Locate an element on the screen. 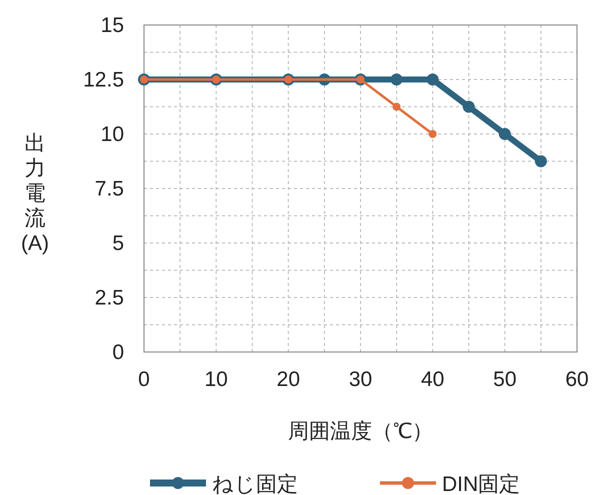 The height and width of the screenshot is (495, 597). y-tick-label: 7.5 is located at coordinates (109, 189).